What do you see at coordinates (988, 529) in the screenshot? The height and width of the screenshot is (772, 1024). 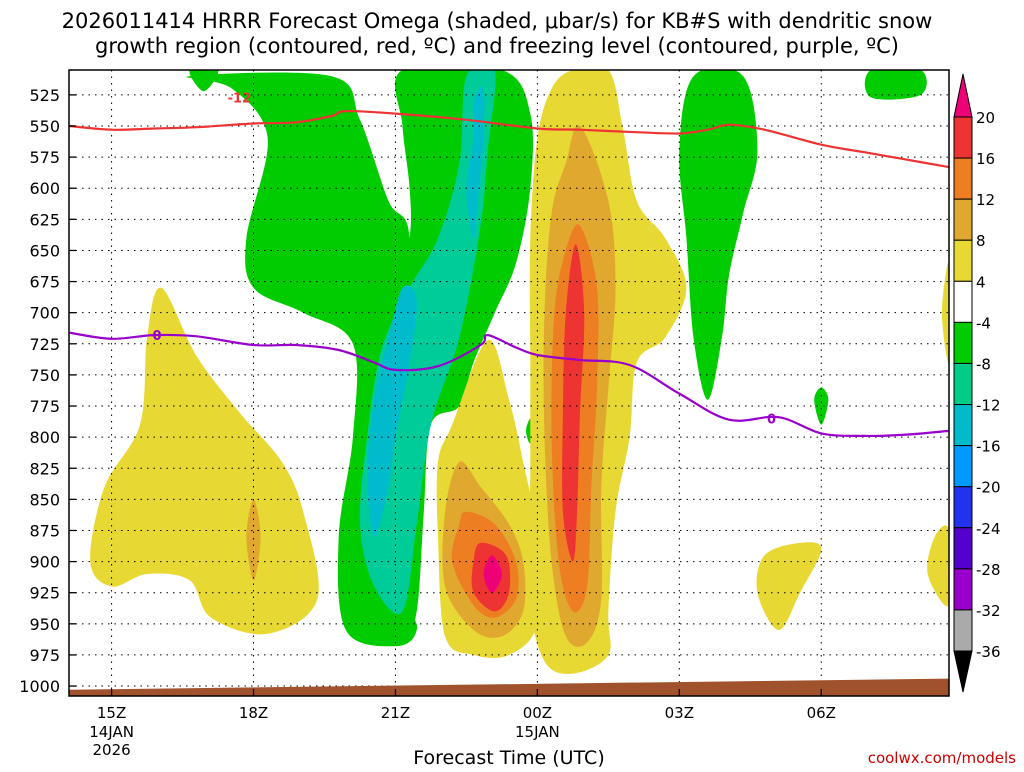 I see `colorbar-tick-label: -24` at bounding box center [988, 529].